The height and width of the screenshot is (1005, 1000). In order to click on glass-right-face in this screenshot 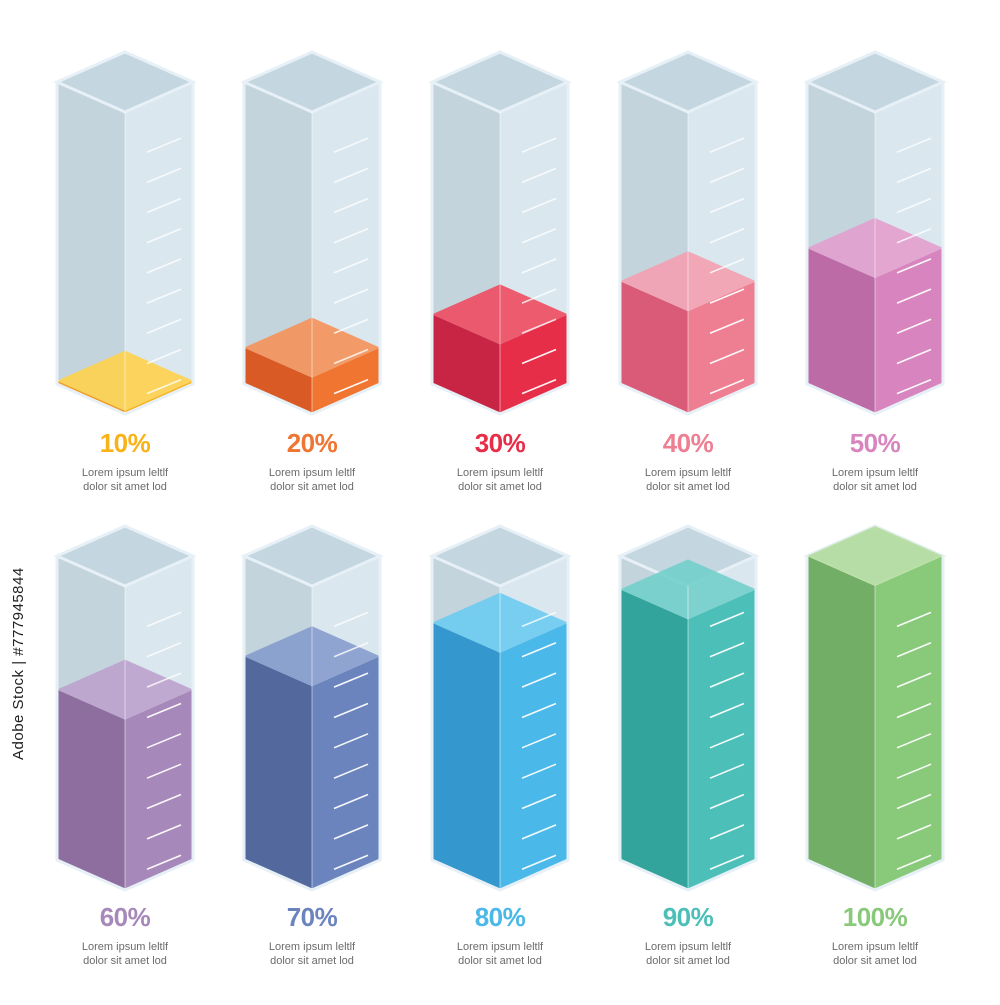, I will do `click(159, 248)`.